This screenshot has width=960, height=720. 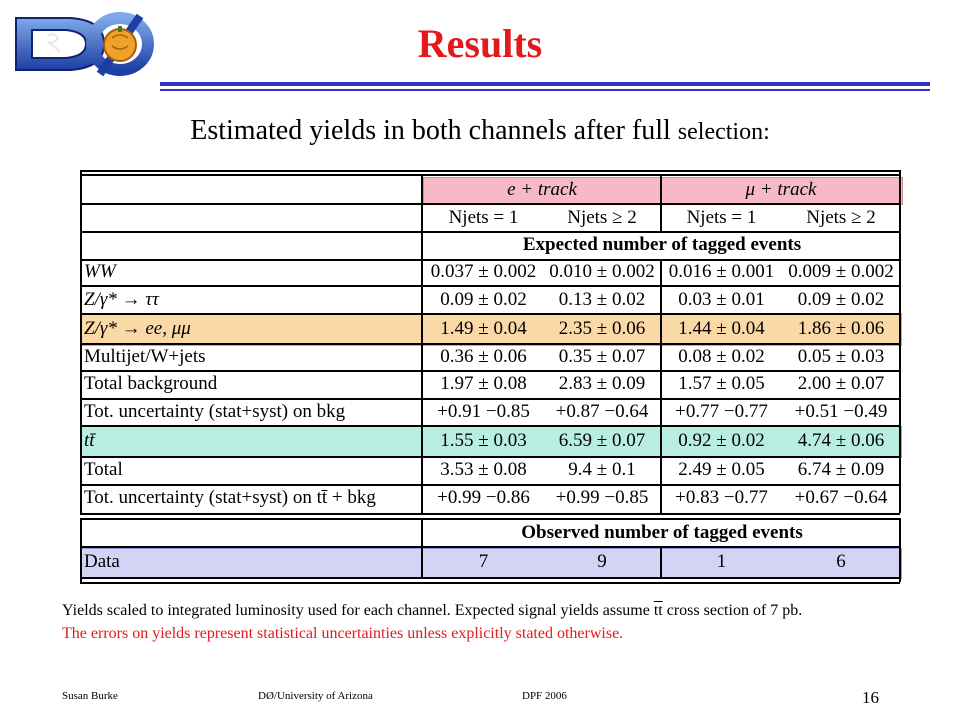 What do you see at coordinates (145, 356) in the screenshot?
I see `row-label: Multijet/W+jets` at bounding box center [145, 356].